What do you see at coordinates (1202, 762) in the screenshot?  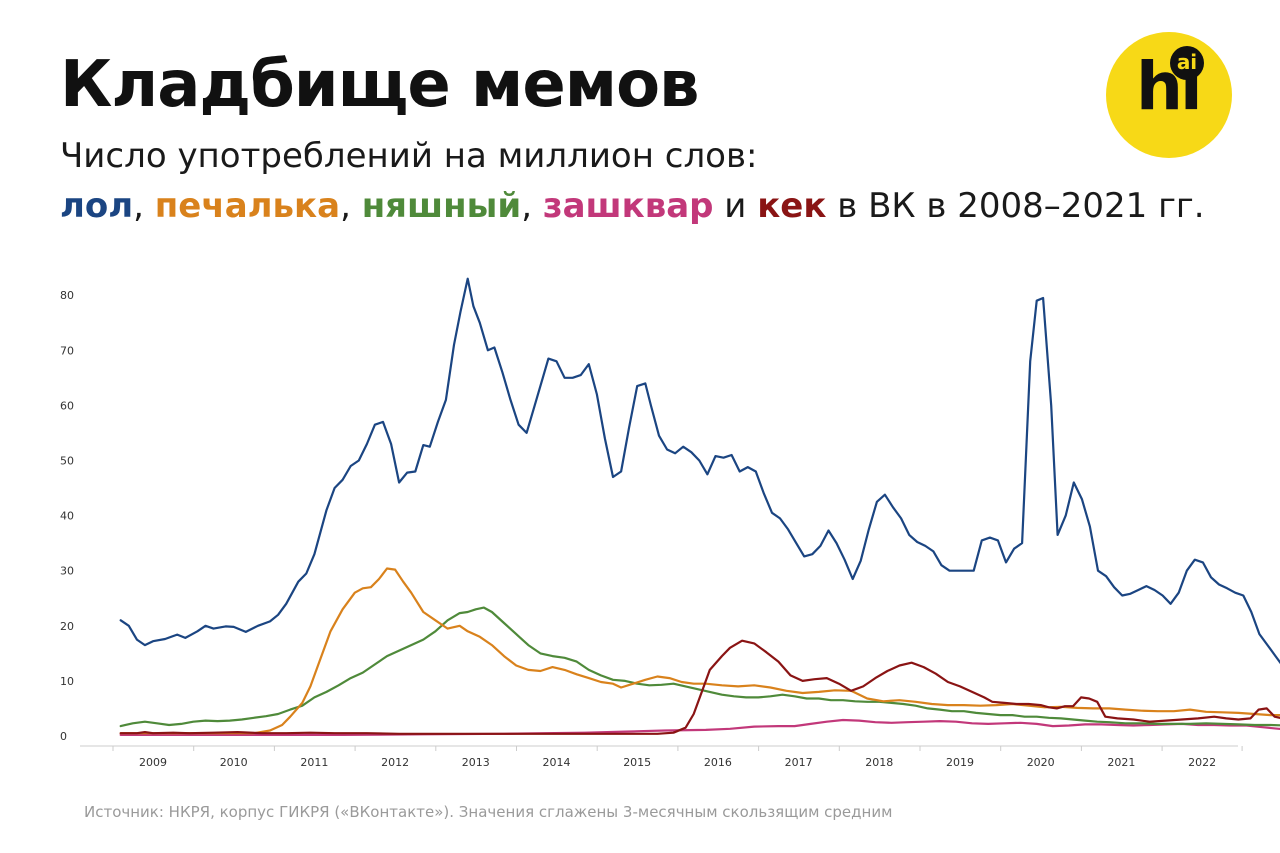 I see `x-tick-label: 2022` at bounding box center [1202, 762].